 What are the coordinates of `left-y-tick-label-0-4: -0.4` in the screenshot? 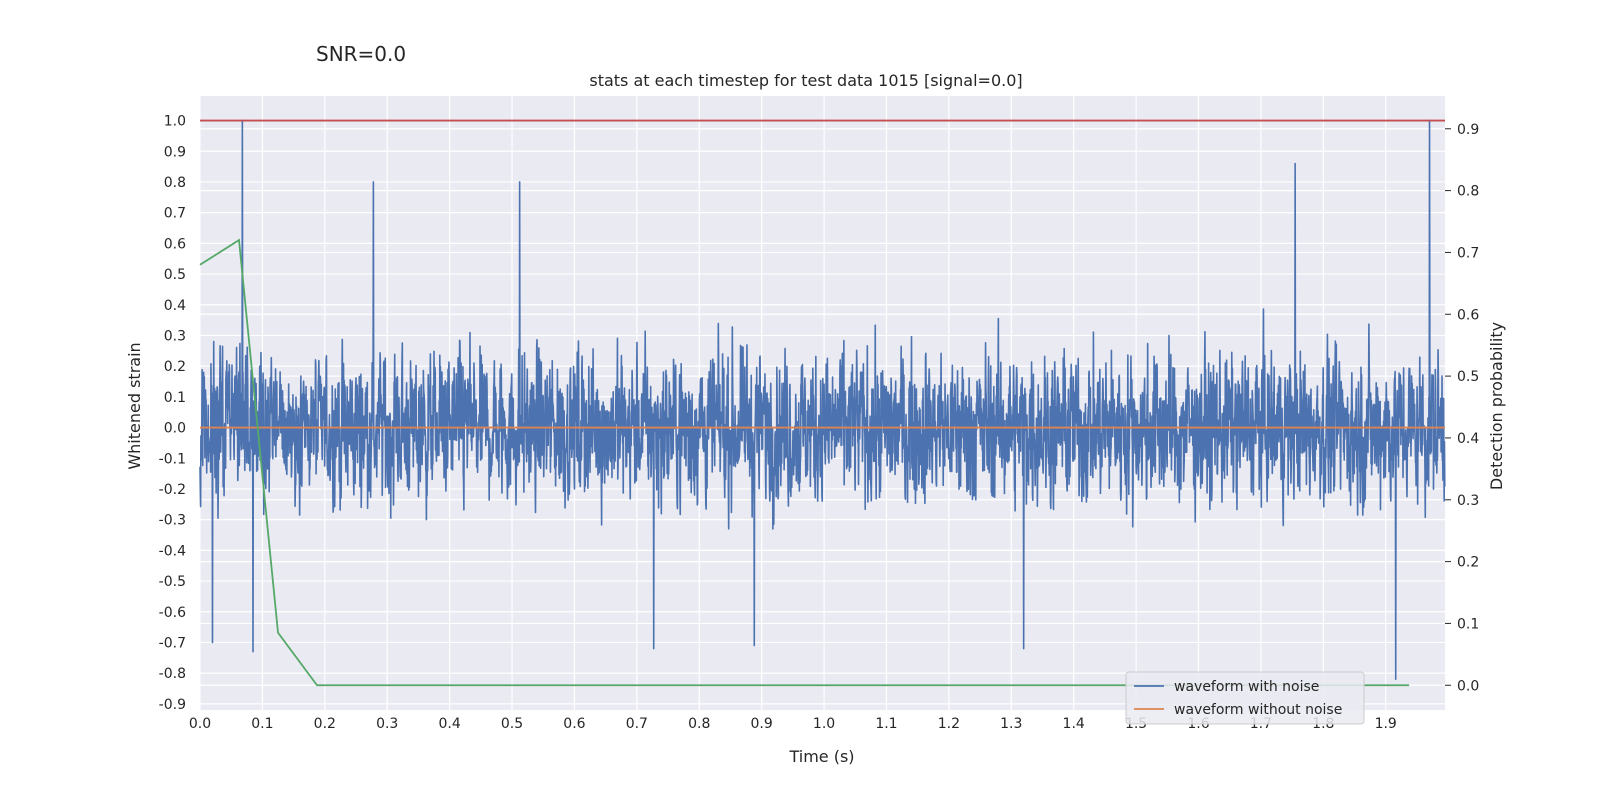 It's located at (172, 551).